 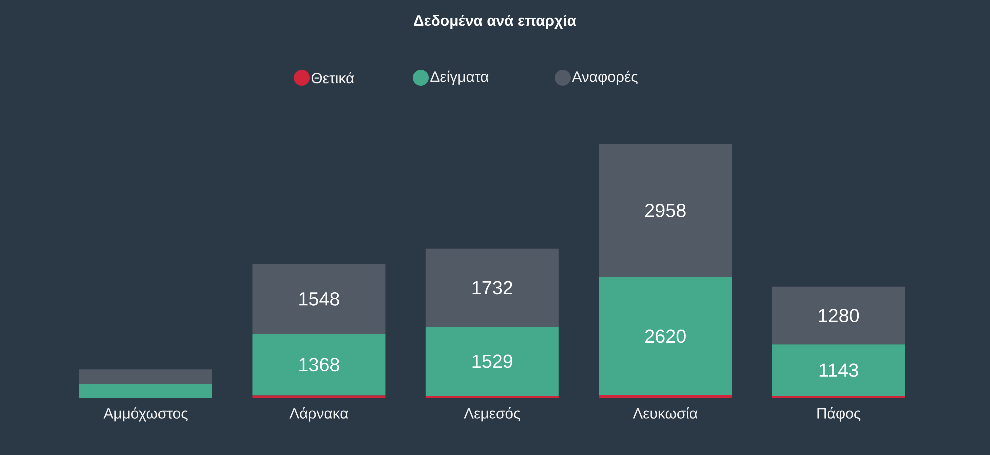 I want to click on data-label: 2958, so click(x=666, y=211).